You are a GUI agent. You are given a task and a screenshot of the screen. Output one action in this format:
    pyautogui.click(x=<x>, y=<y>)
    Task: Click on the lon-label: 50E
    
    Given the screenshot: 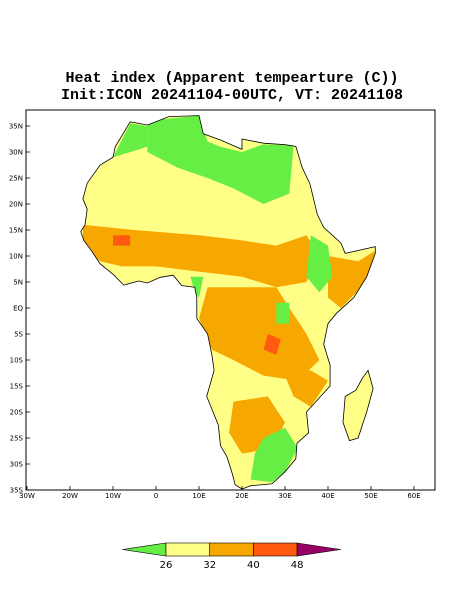 What is the action you would take?
    pyautogui.click(x=370, y=496)
    